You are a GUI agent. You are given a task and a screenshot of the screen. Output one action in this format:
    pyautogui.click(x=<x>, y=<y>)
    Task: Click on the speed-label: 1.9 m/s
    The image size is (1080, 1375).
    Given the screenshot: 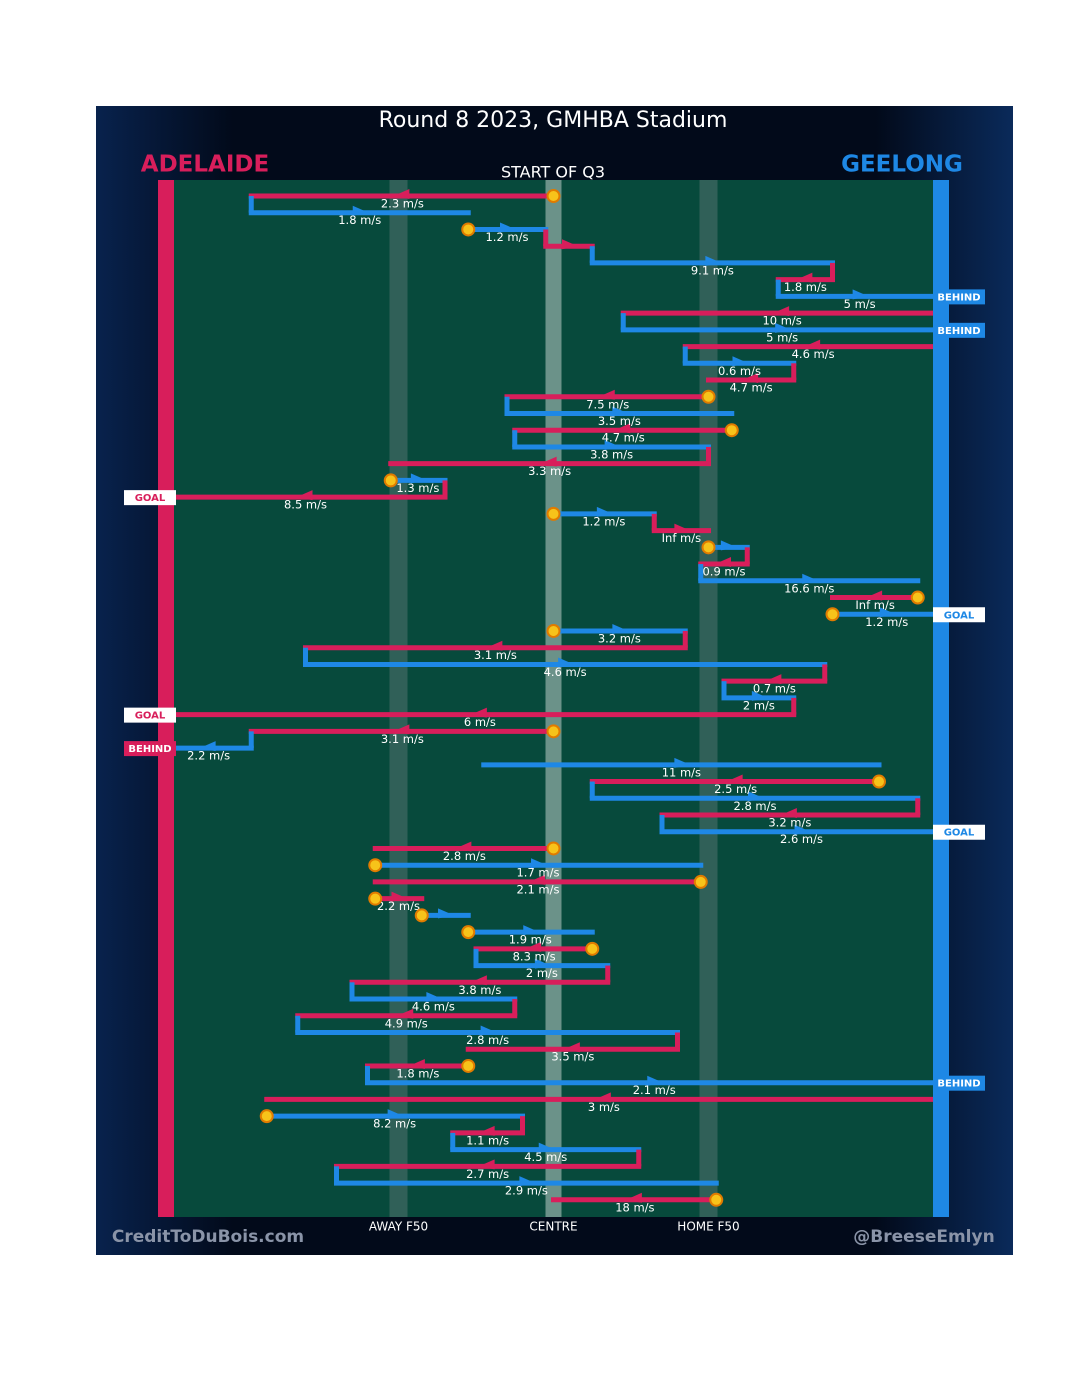 What is the action you would take?
    pyautogui.click(x=530, y=940)
    